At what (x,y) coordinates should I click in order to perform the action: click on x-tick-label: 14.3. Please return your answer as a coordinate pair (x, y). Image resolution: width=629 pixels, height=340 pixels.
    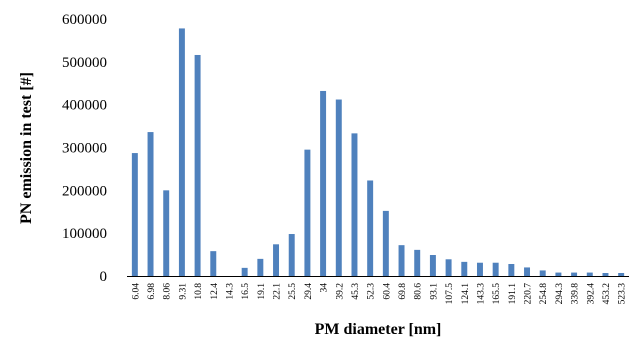
    Looking at the image, I should click on (230, 291).